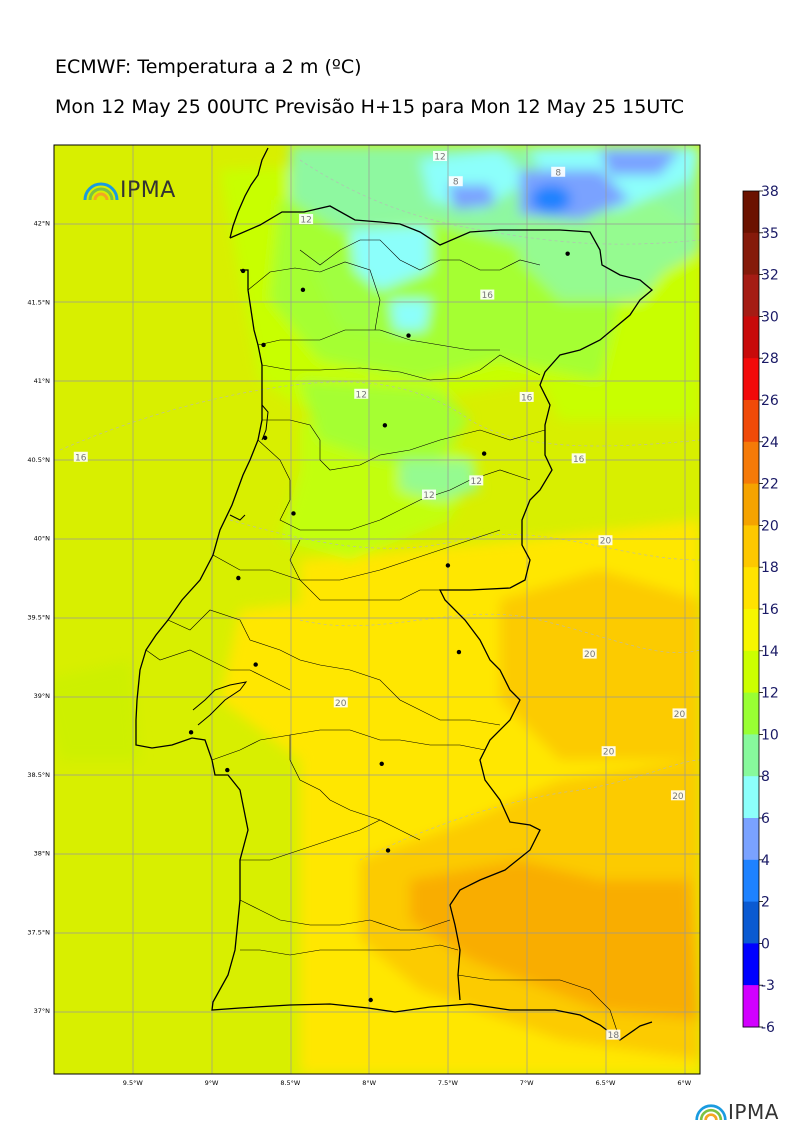  I want to click on colorbar-tick-label: 22, so click(770, 485).